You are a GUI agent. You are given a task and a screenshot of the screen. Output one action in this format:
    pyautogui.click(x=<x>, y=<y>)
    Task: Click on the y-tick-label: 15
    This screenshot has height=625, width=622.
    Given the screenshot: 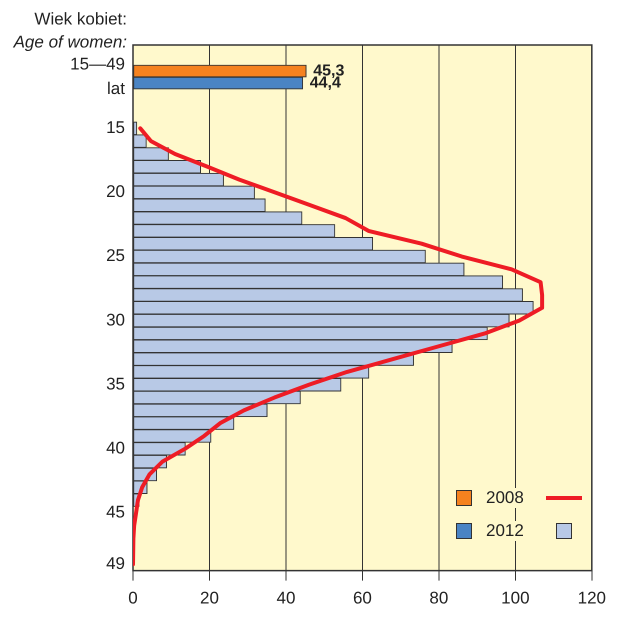 What is the action you would take?
    pyautogui.click(x=115, y=128)
    